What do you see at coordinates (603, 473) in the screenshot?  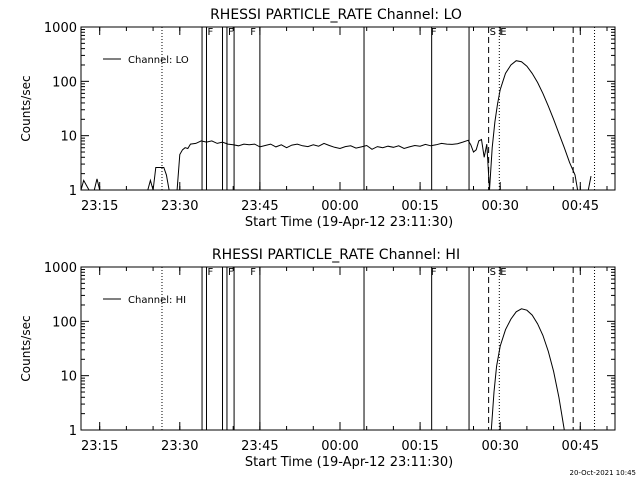 I see `footer-date: 20-Oct-2021 10:45` at bounding box center [603, 473].